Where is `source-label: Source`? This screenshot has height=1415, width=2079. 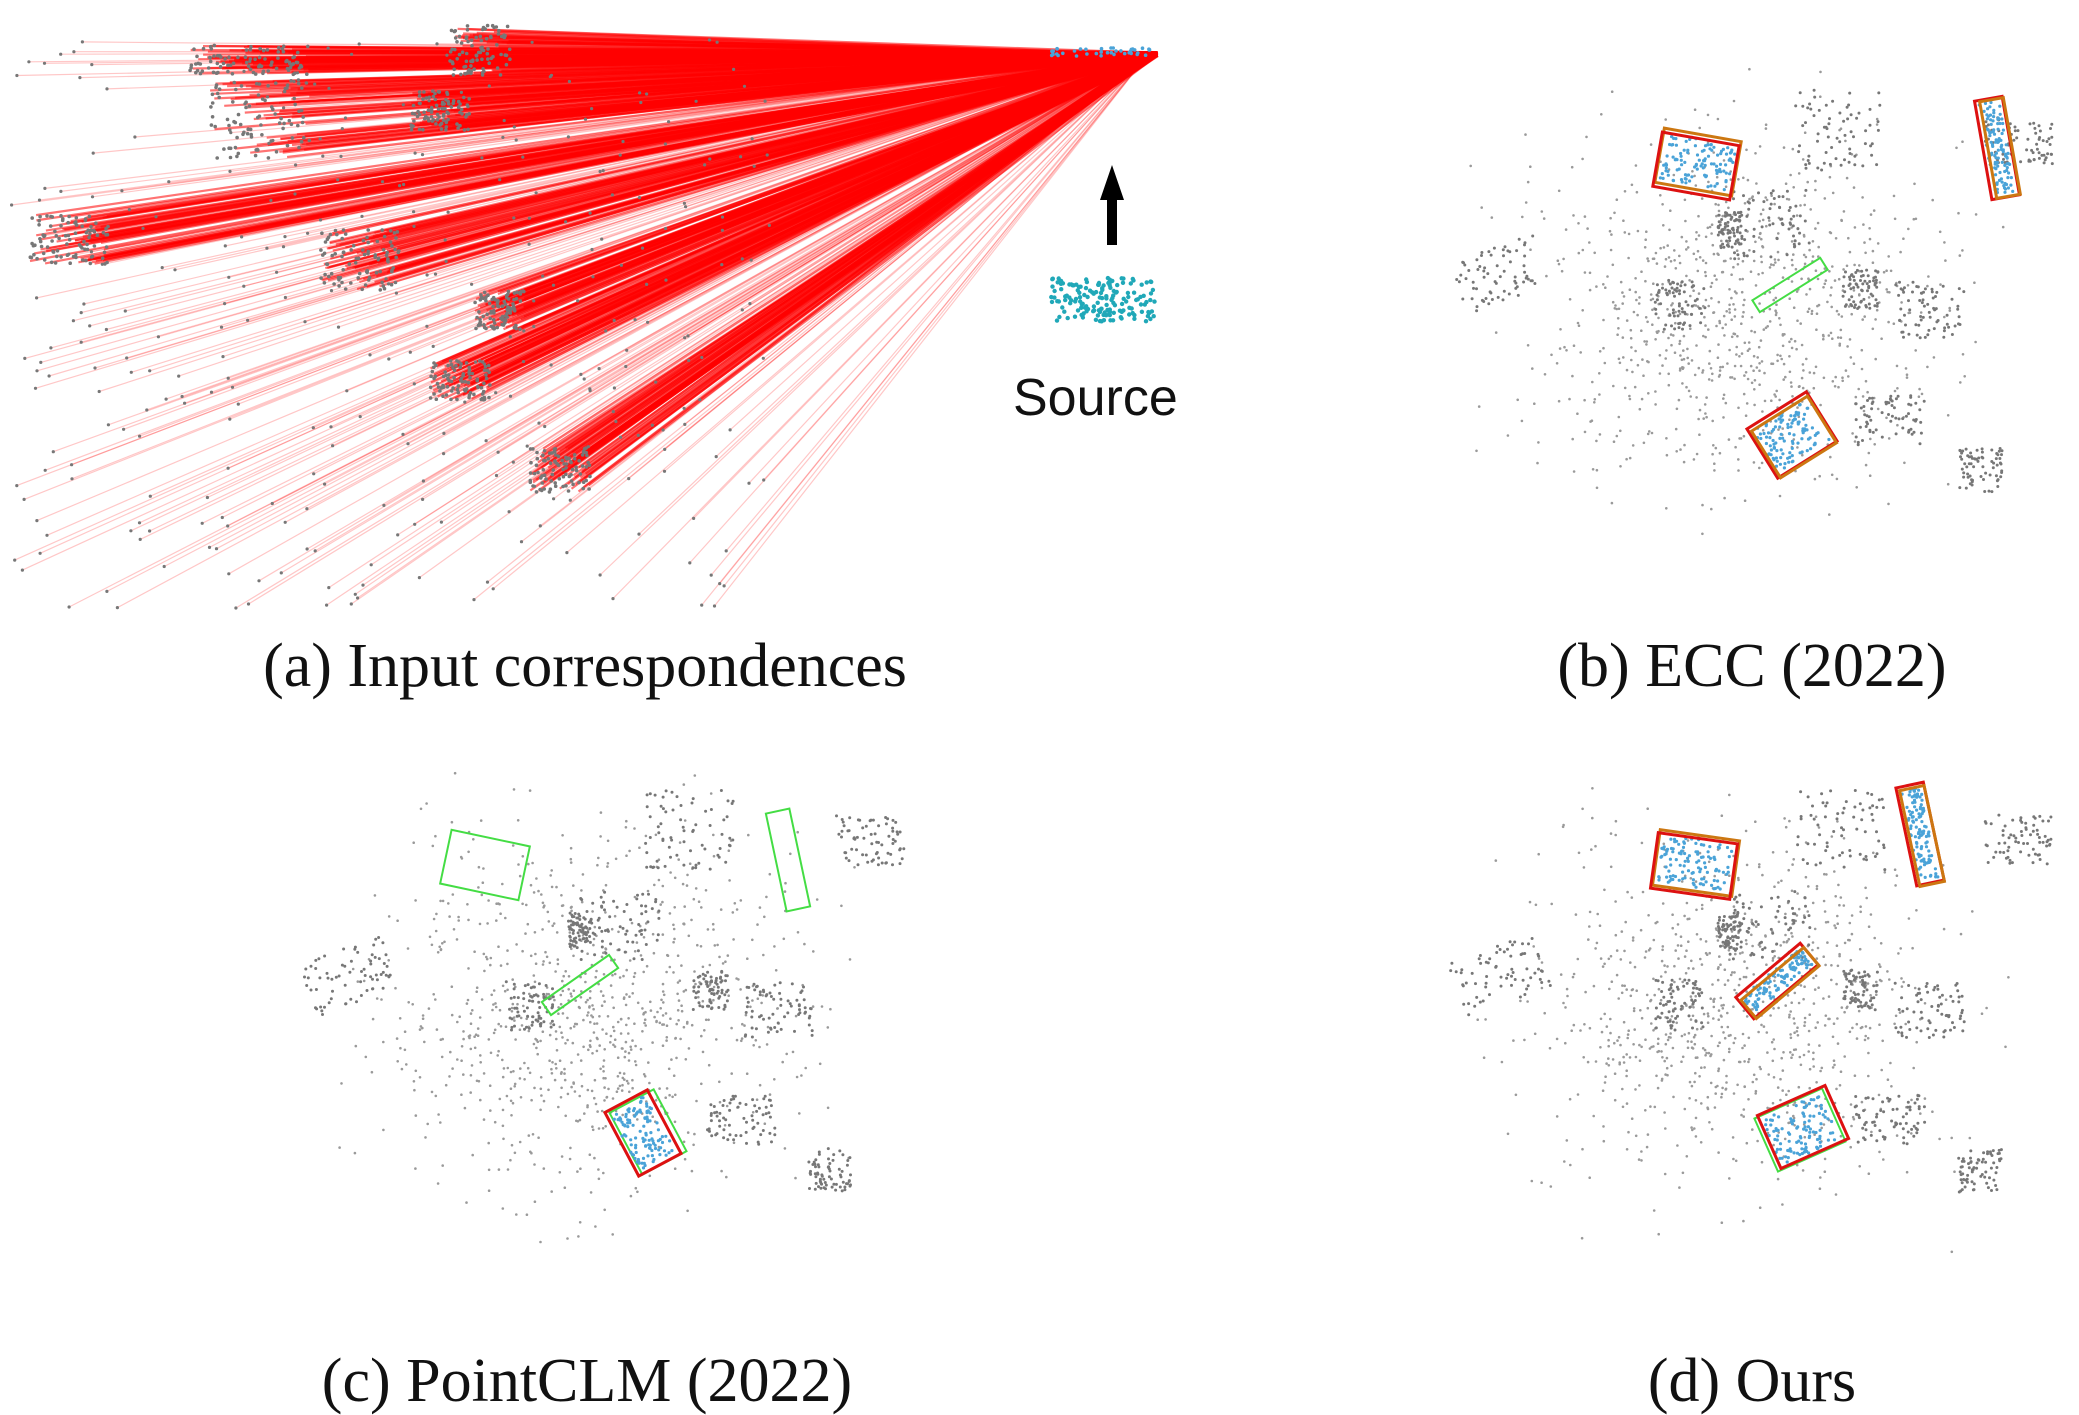 source-label: Source is located at coordinates (1095, 398).